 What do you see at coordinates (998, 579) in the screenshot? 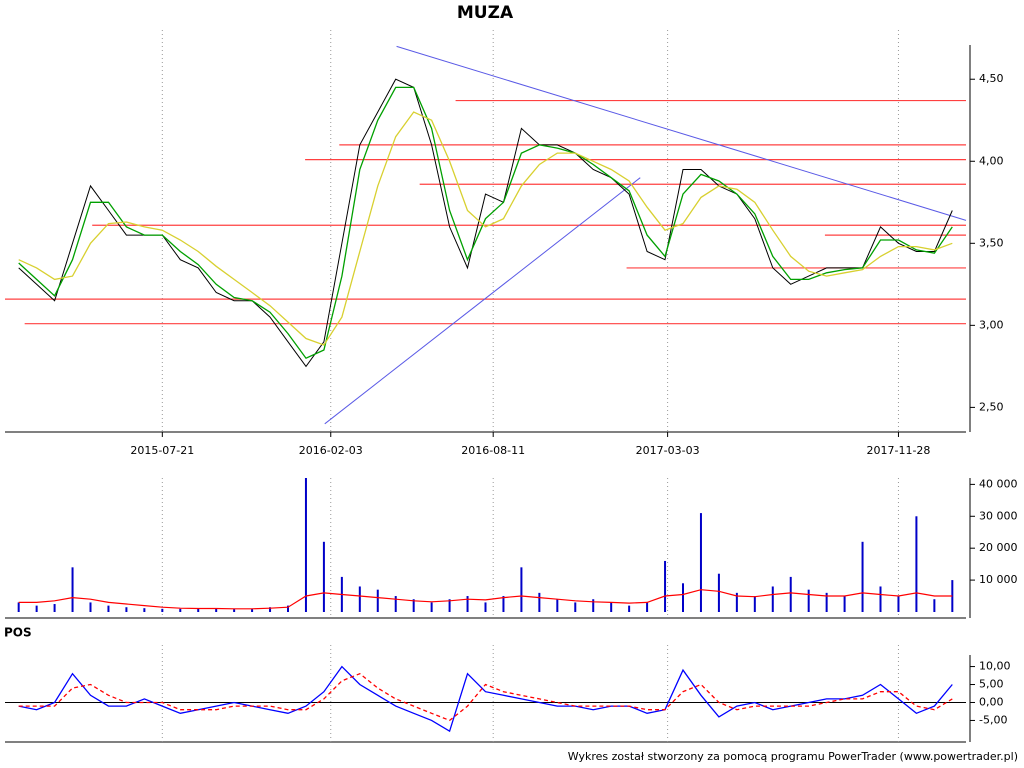
I see `y-tick-label: 10 000` at bounding box center [998, 579].